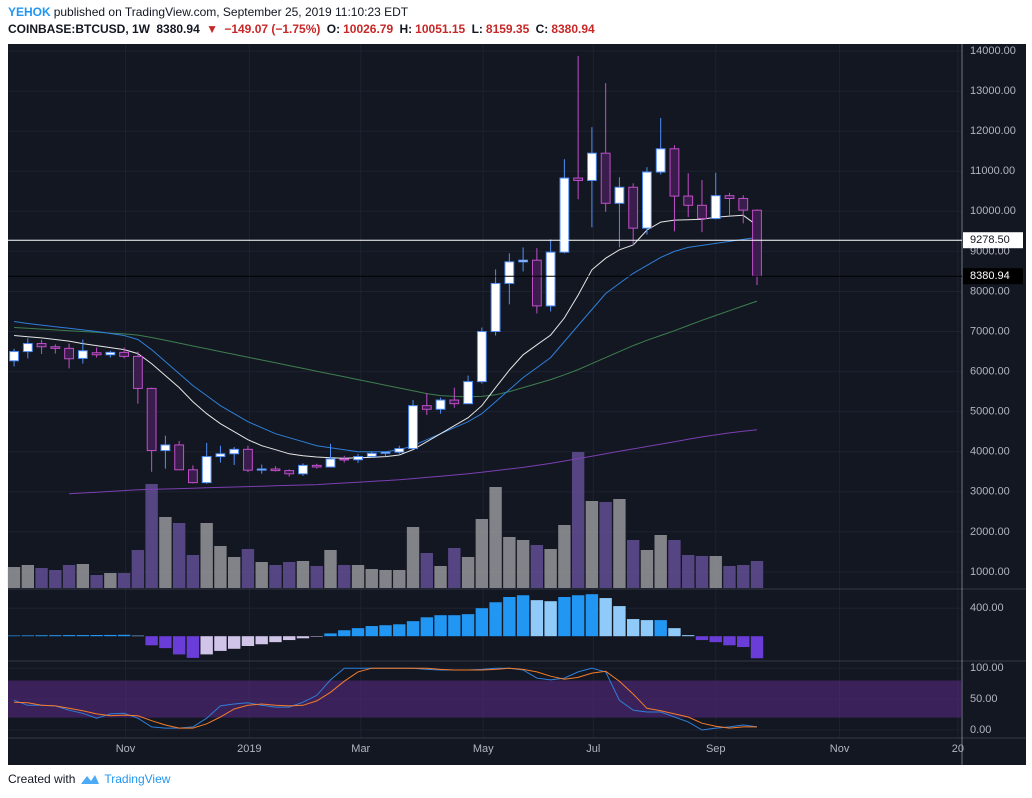  What do you see at coordinates (368, 29) in the screenshot?
I see `ohlc-value: 10026.79` at bounding box center [368, 29].